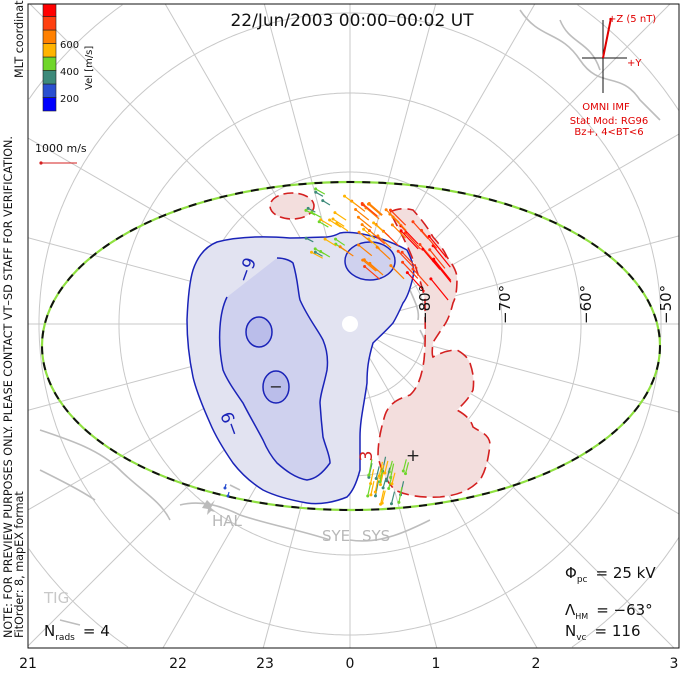  What do you see at coordinates (425, 304) in the screenshot?
I see `lat-label-80: −80°` at bounding box center [425, 304].